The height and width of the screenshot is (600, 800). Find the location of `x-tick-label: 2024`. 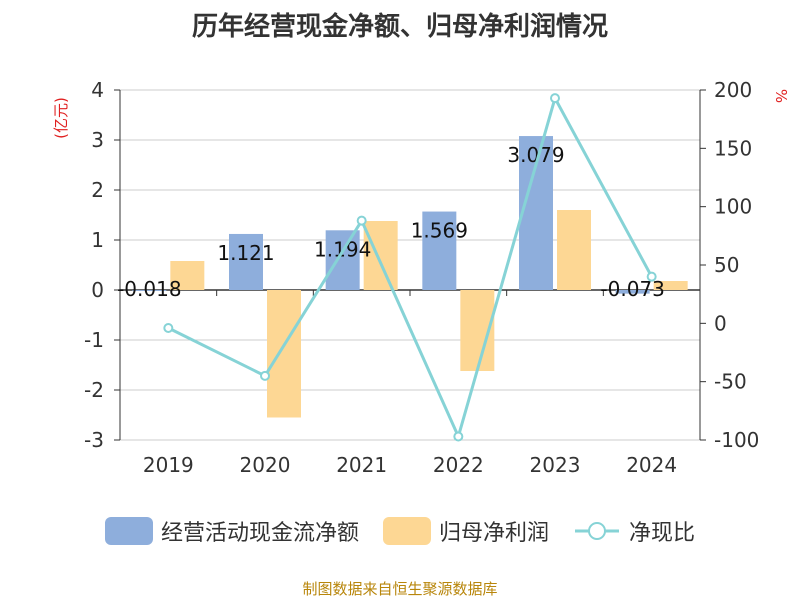

x-tick-label: 2024 is located at coordinates (651, 465).